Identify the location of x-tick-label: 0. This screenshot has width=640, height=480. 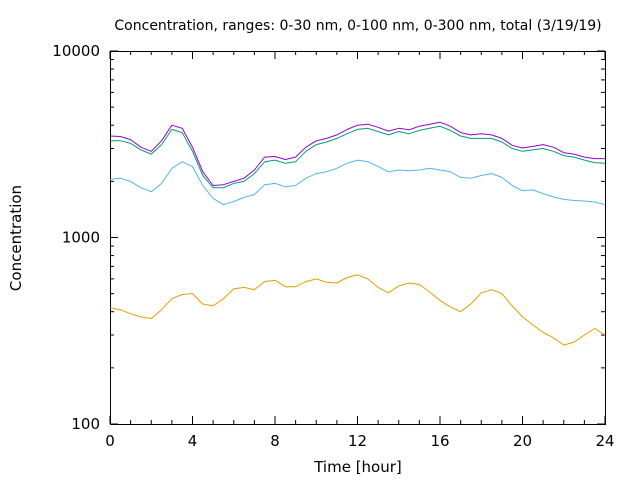
(110, 441).